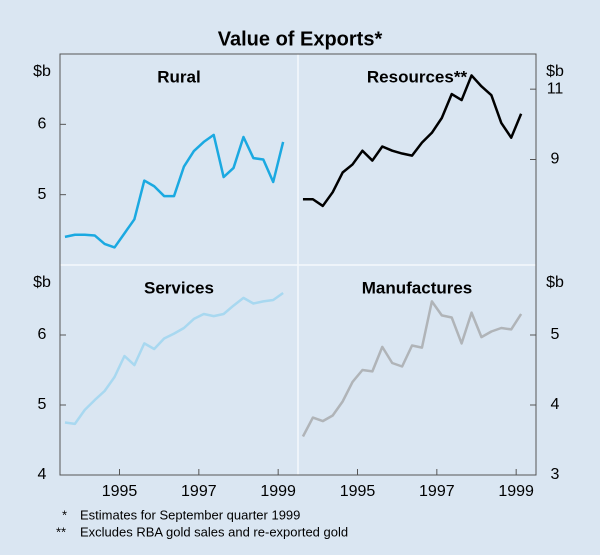 The height and width of the screenshot is (555, 600). What do you see at coordinates (417, 287) in the screenshot?
I see `panel-title: Manufactures` at bounding box center [417, 287].